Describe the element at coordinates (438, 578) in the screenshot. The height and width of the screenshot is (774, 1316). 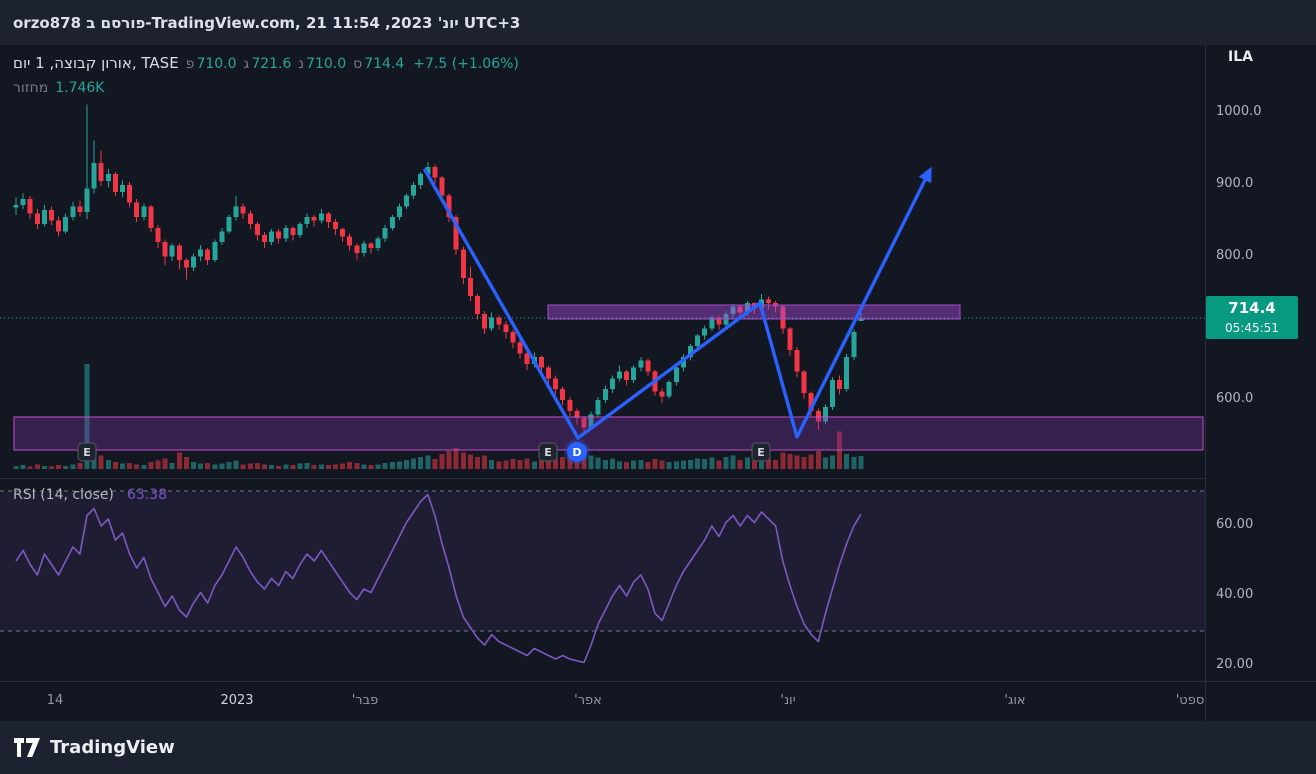
I see `rsi-line` at that location.